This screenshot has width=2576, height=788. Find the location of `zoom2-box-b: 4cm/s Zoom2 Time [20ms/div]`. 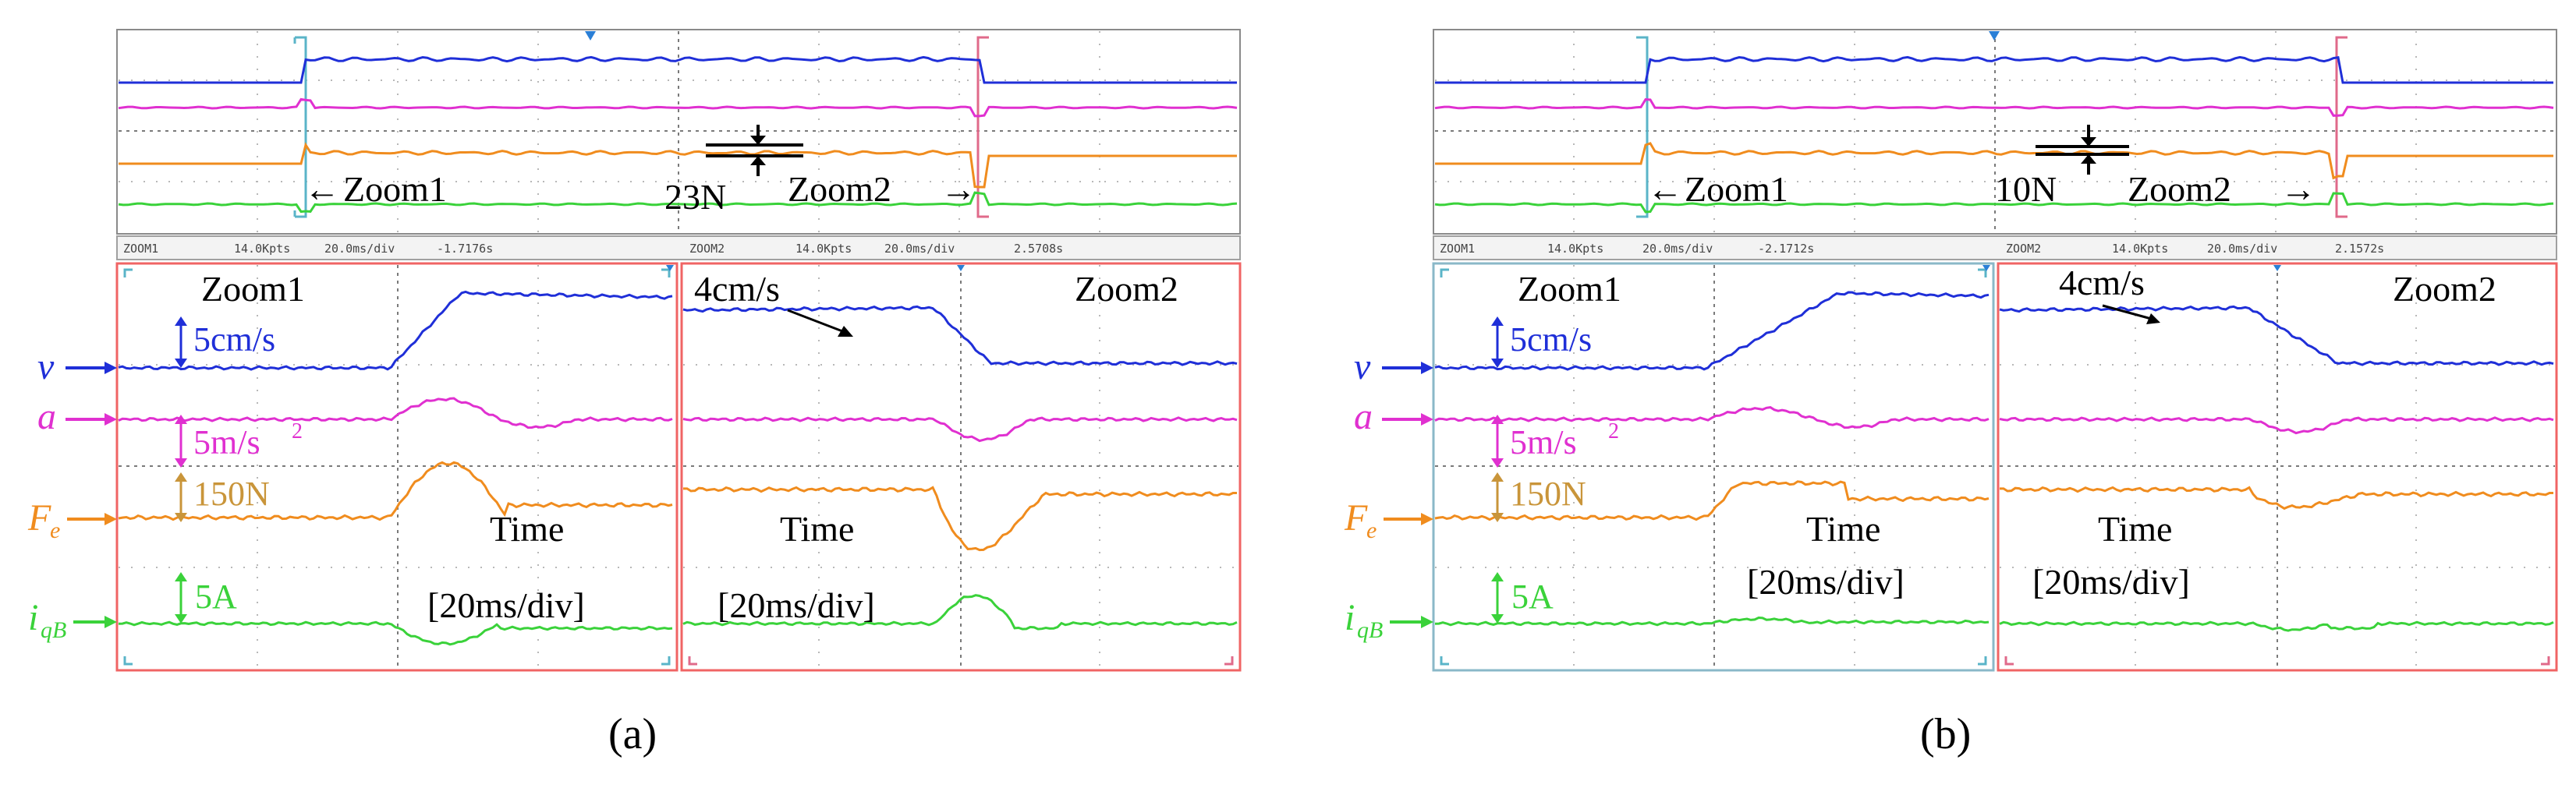

zoom2-box-b: 4cm/s Zoom2 Time [20ms/div] is located at coordinates (2277, 467).